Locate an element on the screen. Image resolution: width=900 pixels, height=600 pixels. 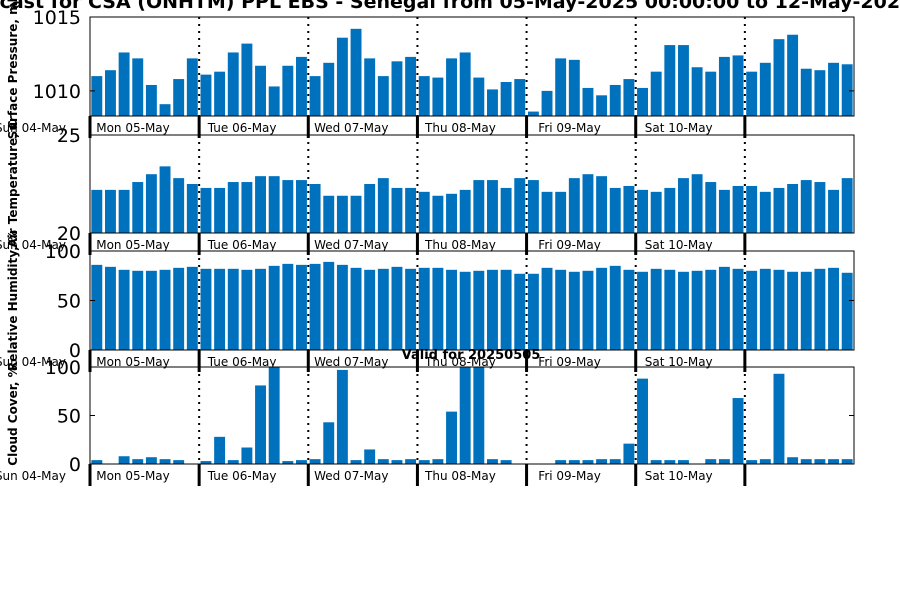
valid-date-label: Valid for 20250505 is located at coordinates (471, 355).